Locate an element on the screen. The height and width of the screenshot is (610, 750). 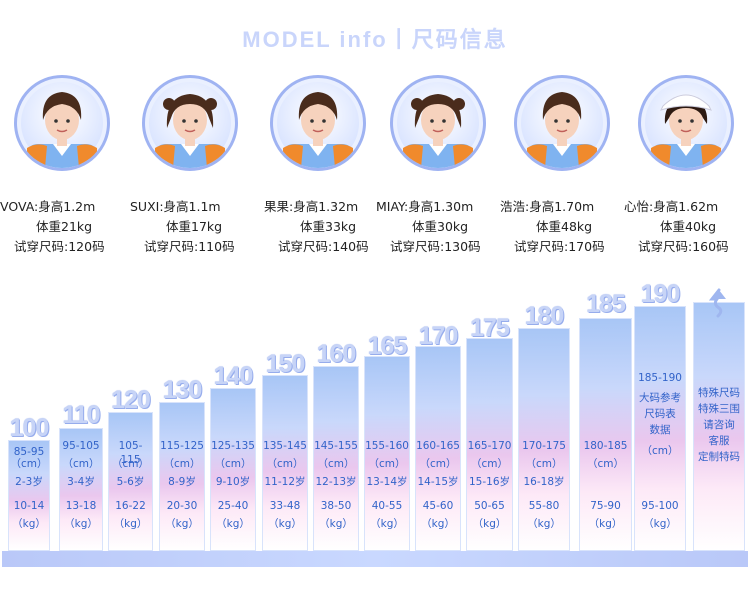
size-label: 185 is located at coordinates (606, 304).